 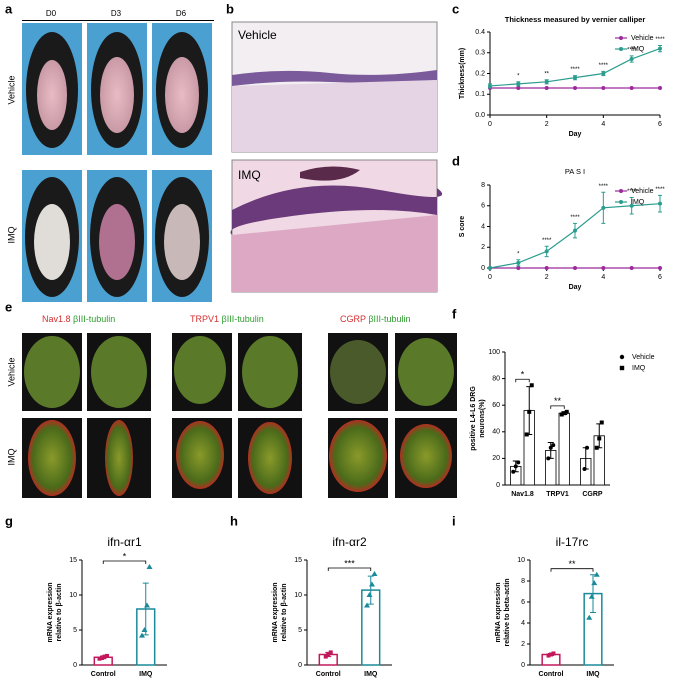 I want to click on panel-label: d, so click(x=456, y=160).